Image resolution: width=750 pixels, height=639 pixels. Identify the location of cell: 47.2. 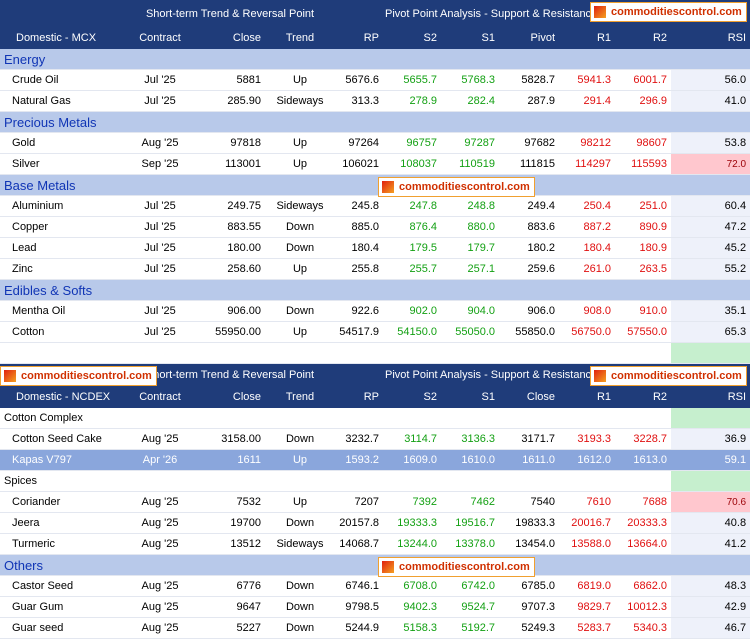
(710, 227).